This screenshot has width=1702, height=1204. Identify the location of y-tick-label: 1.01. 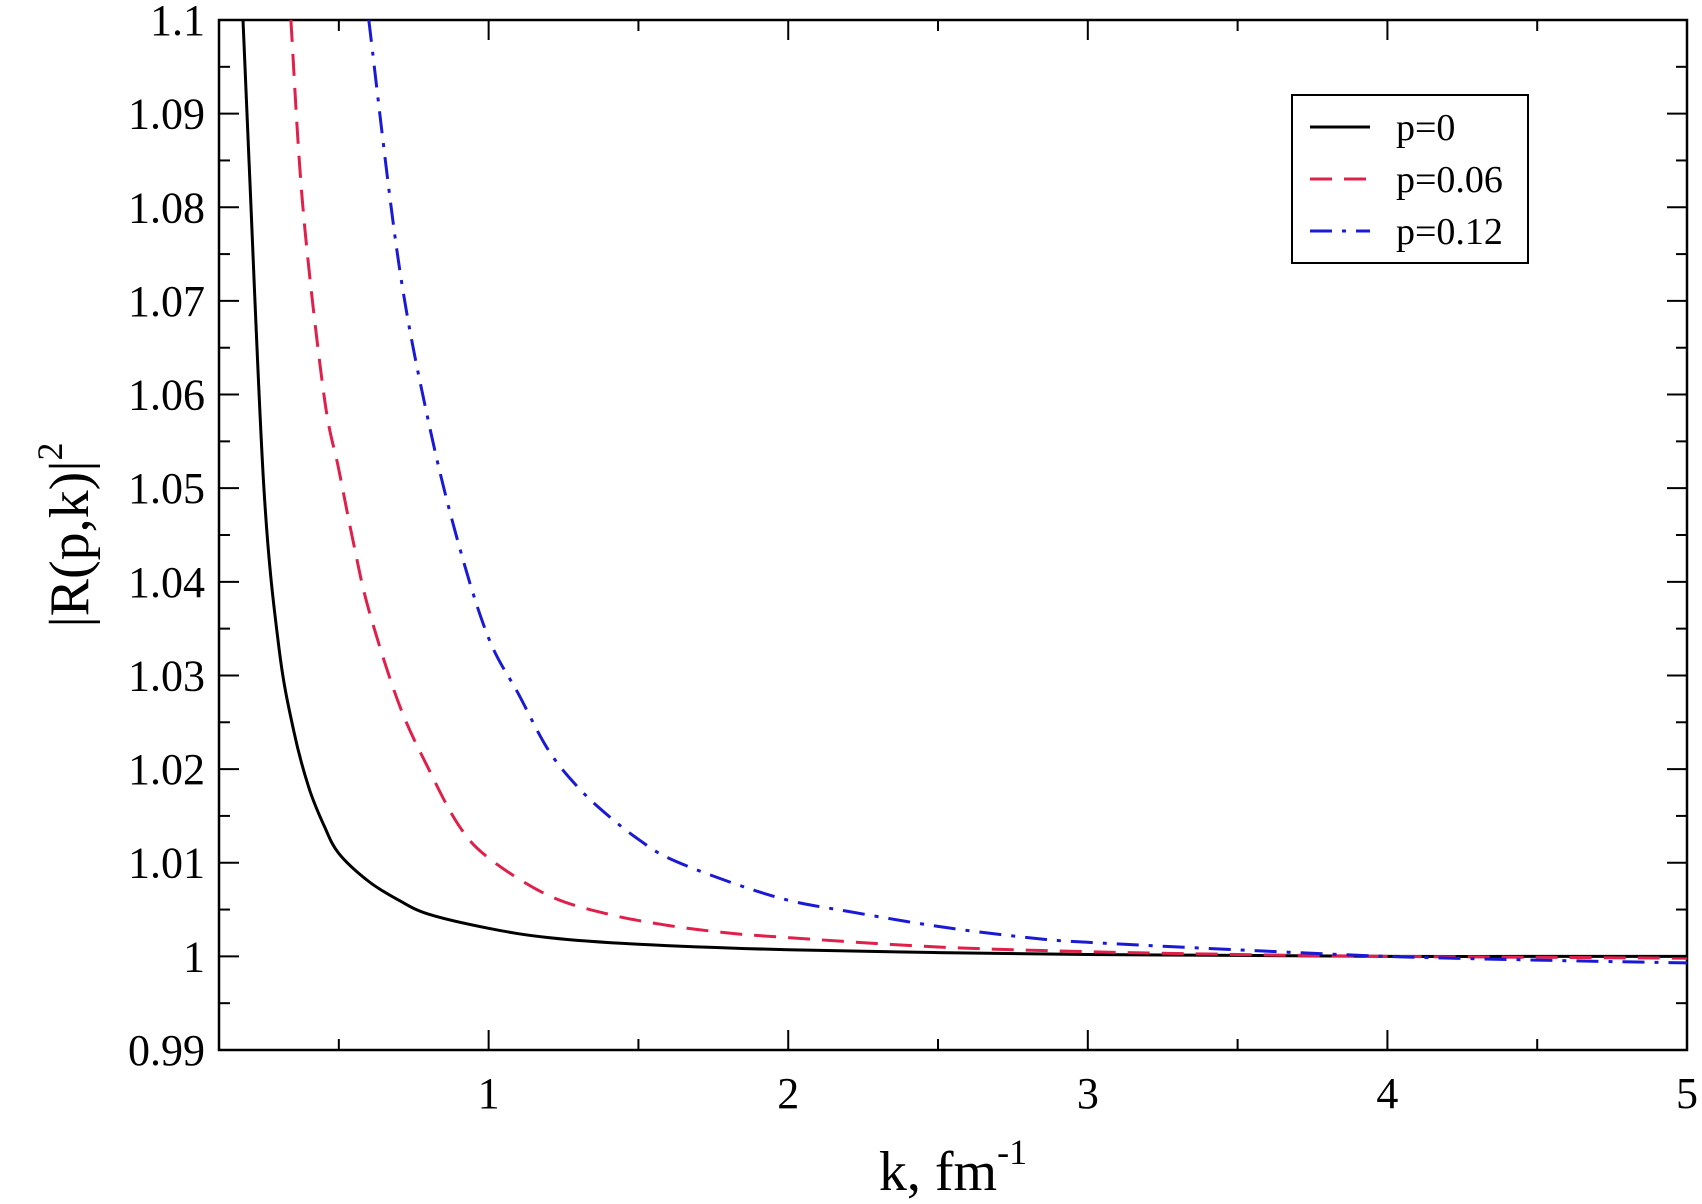
(166, 863).